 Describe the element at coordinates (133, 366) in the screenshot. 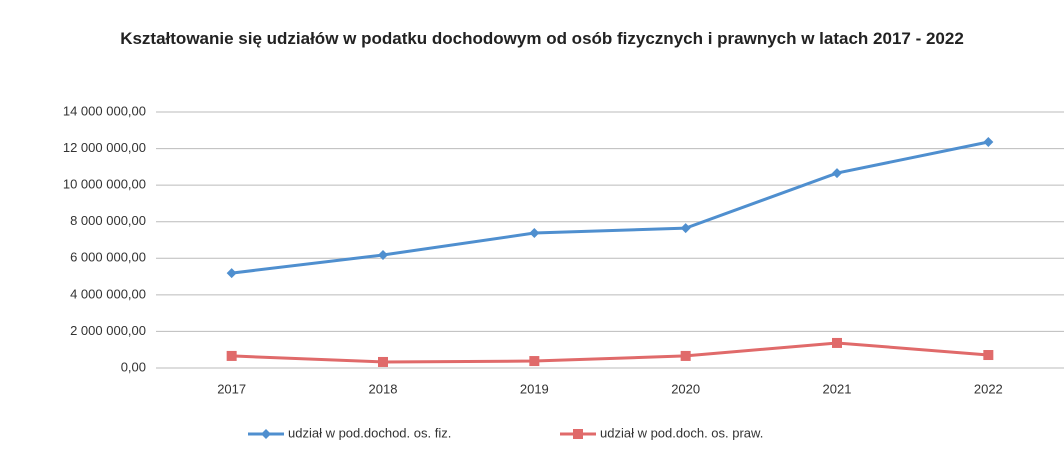

I see `y-tick-label: 0,00` at that location.